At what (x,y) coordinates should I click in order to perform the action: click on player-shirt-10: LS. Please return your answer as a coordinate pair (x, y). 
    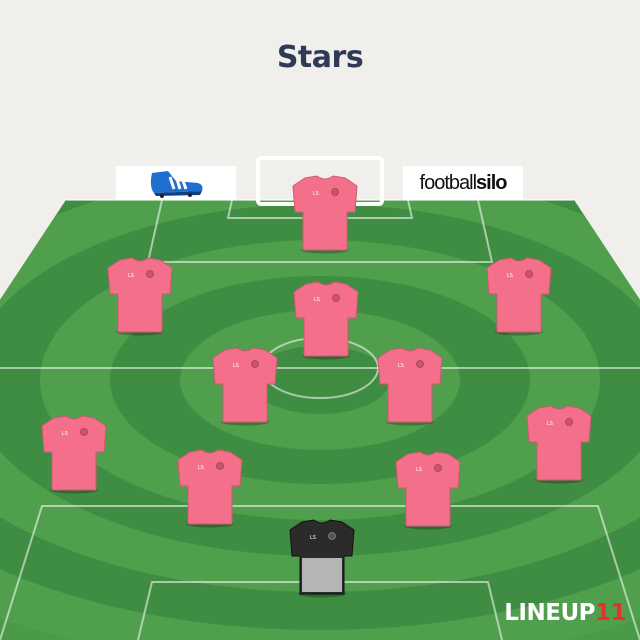
    Looking at the image, I should click on (428, 490).